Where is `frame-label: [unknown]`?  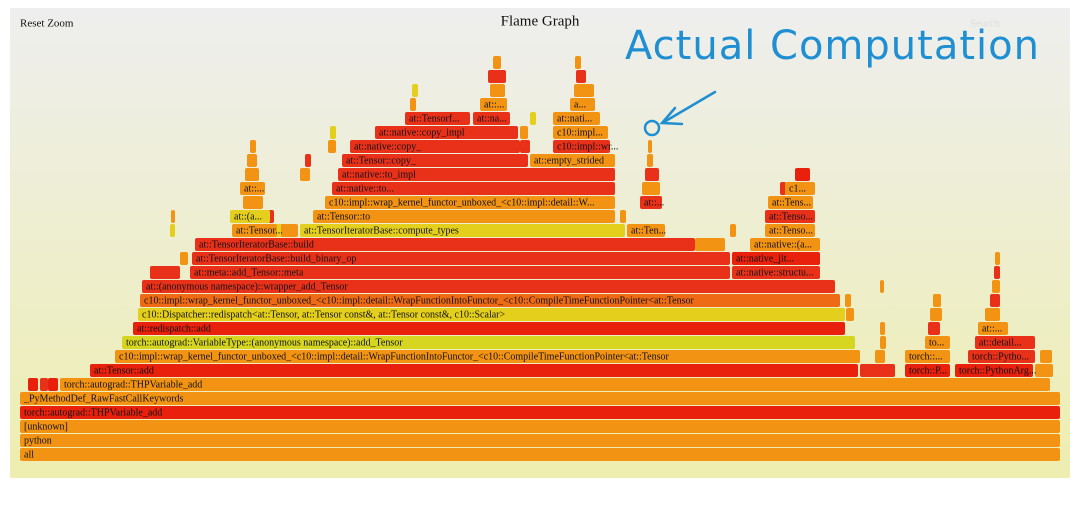
frame-label: [unknown] is located at coordinates (46, 426).